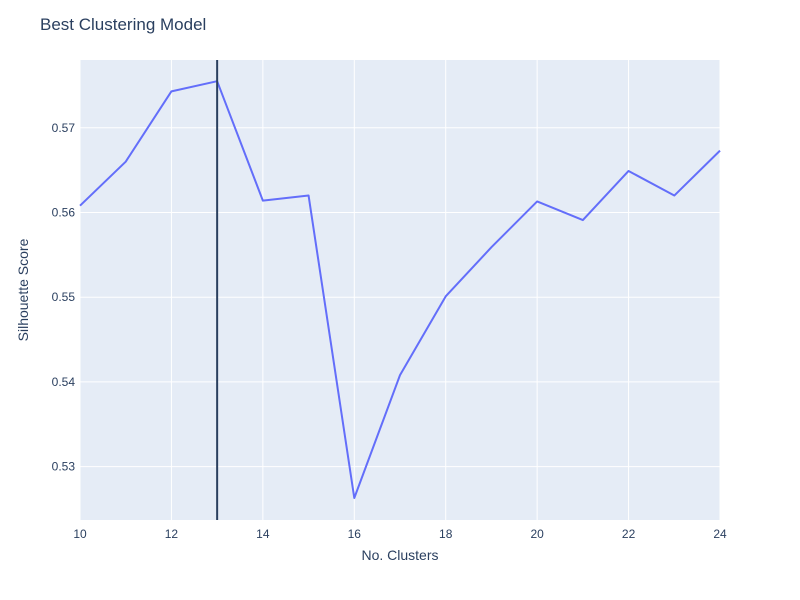  What do you see at coordinates (123, 24) in the screenshot?
I see `chart-title: Best Clustering Model` at bounding box center [123, 24].